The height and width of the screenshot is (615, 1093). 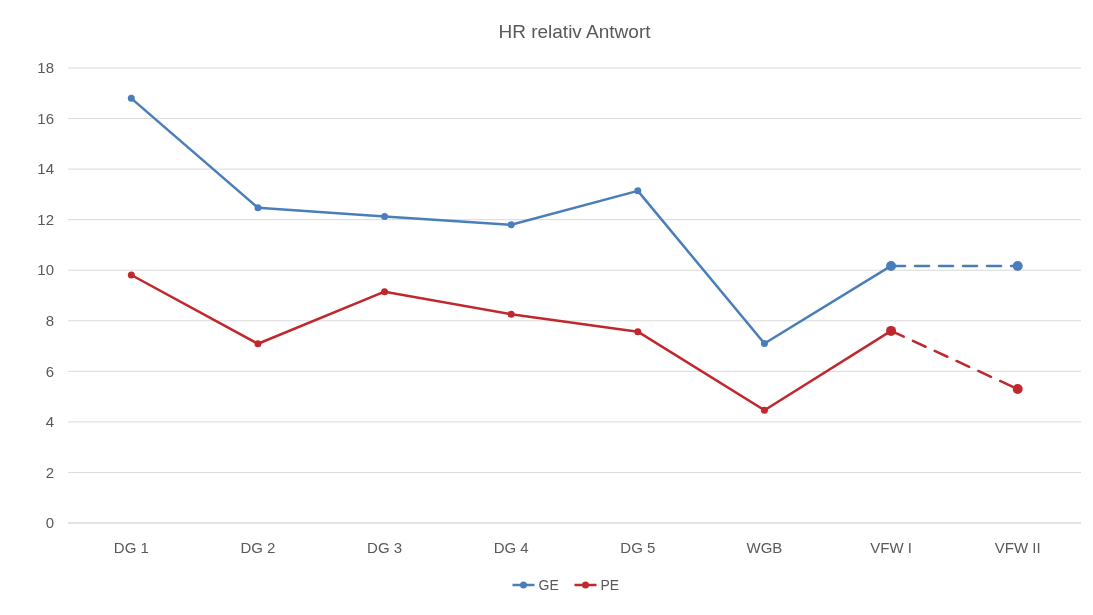 I want to click on x-tick-label: VFW I, so click(x=891, y=547).